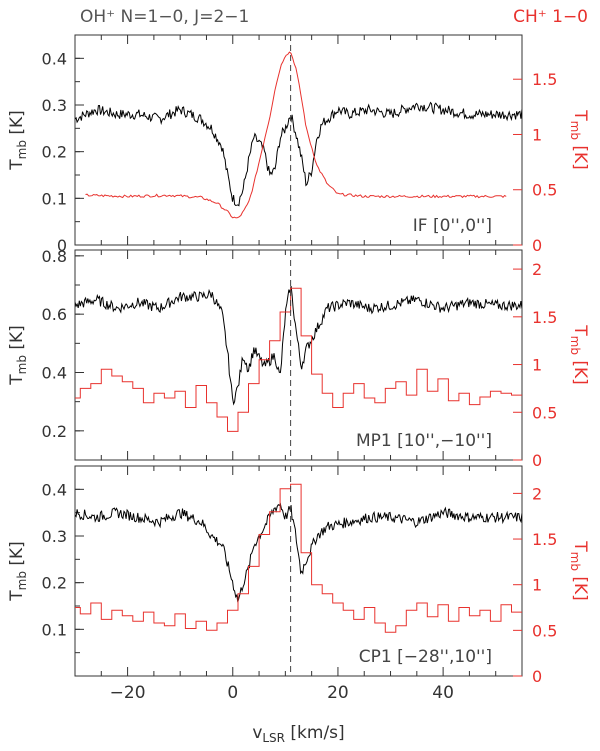 This screenshot has height=751, width=600. I want to click on panel-position-label: IF [0'',0''], so click(452, 226).